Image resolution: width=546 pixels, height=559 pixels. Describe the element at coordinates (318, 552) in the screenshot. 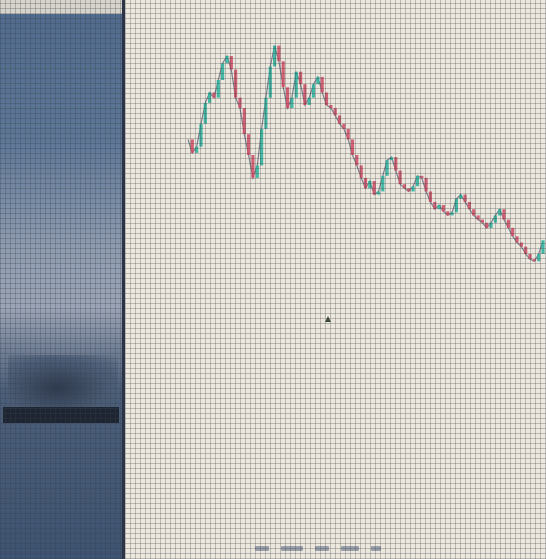

I see `x-axis-ticks` at that location.